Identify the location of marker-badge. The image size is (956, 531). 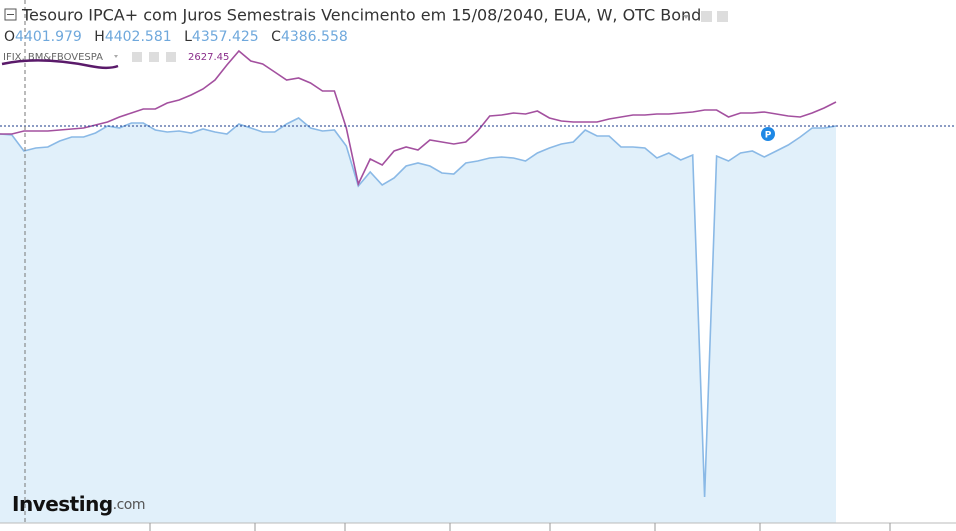
(768, 134).